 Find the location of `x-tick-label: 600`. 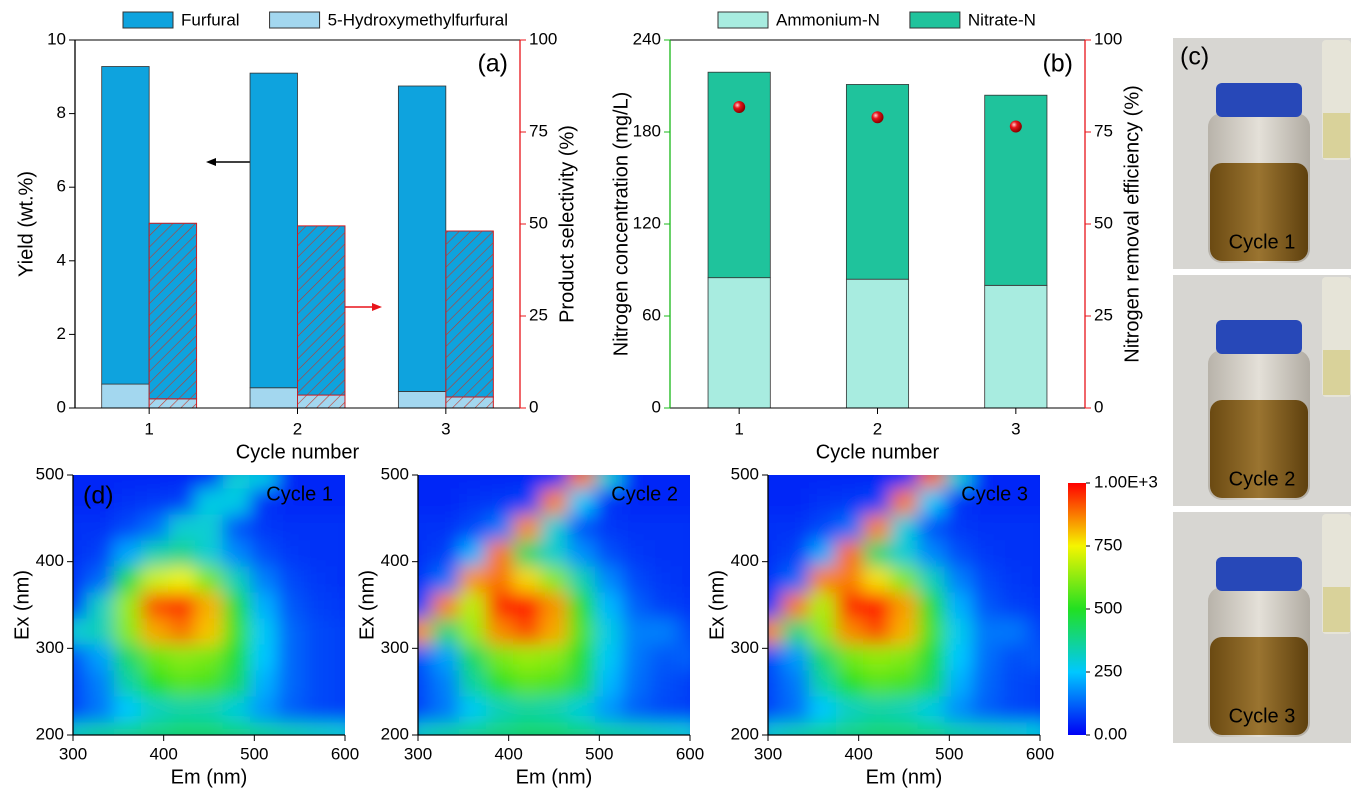

x-tick-label: 600 is located at coordinates (1040, 753).